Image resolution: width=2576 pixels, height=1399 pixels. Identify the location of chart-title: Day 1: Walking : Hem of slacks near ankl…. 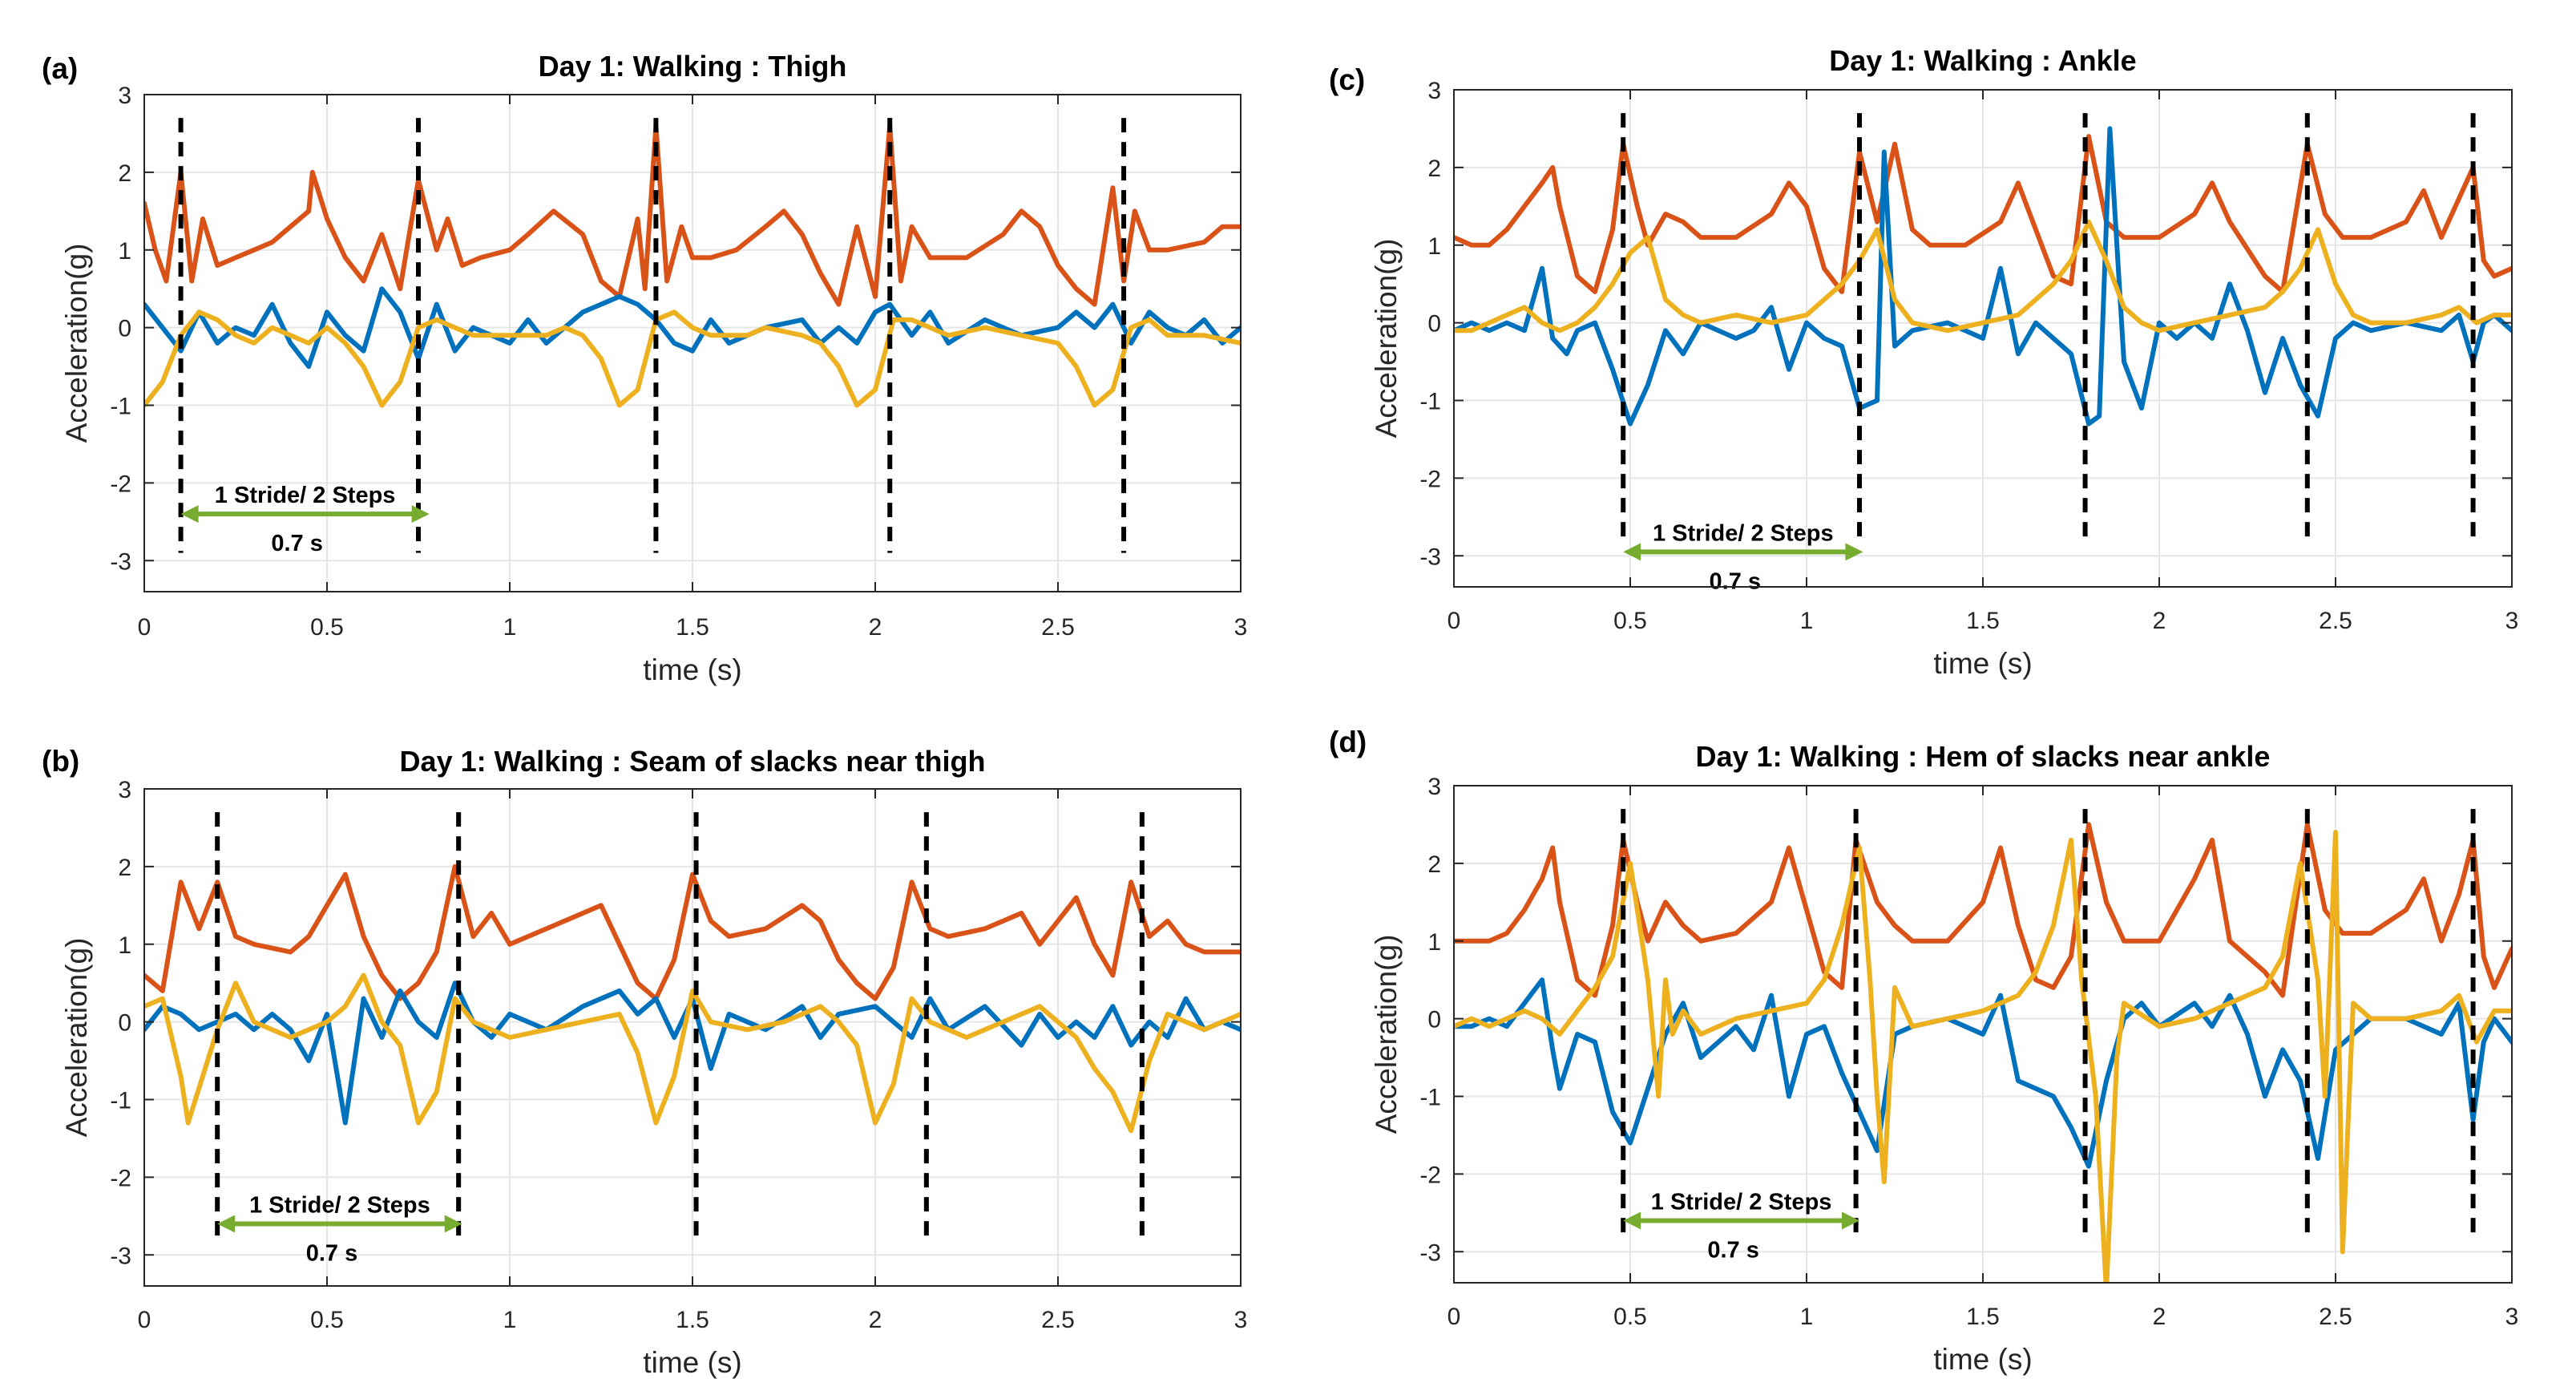
(1983, 756).